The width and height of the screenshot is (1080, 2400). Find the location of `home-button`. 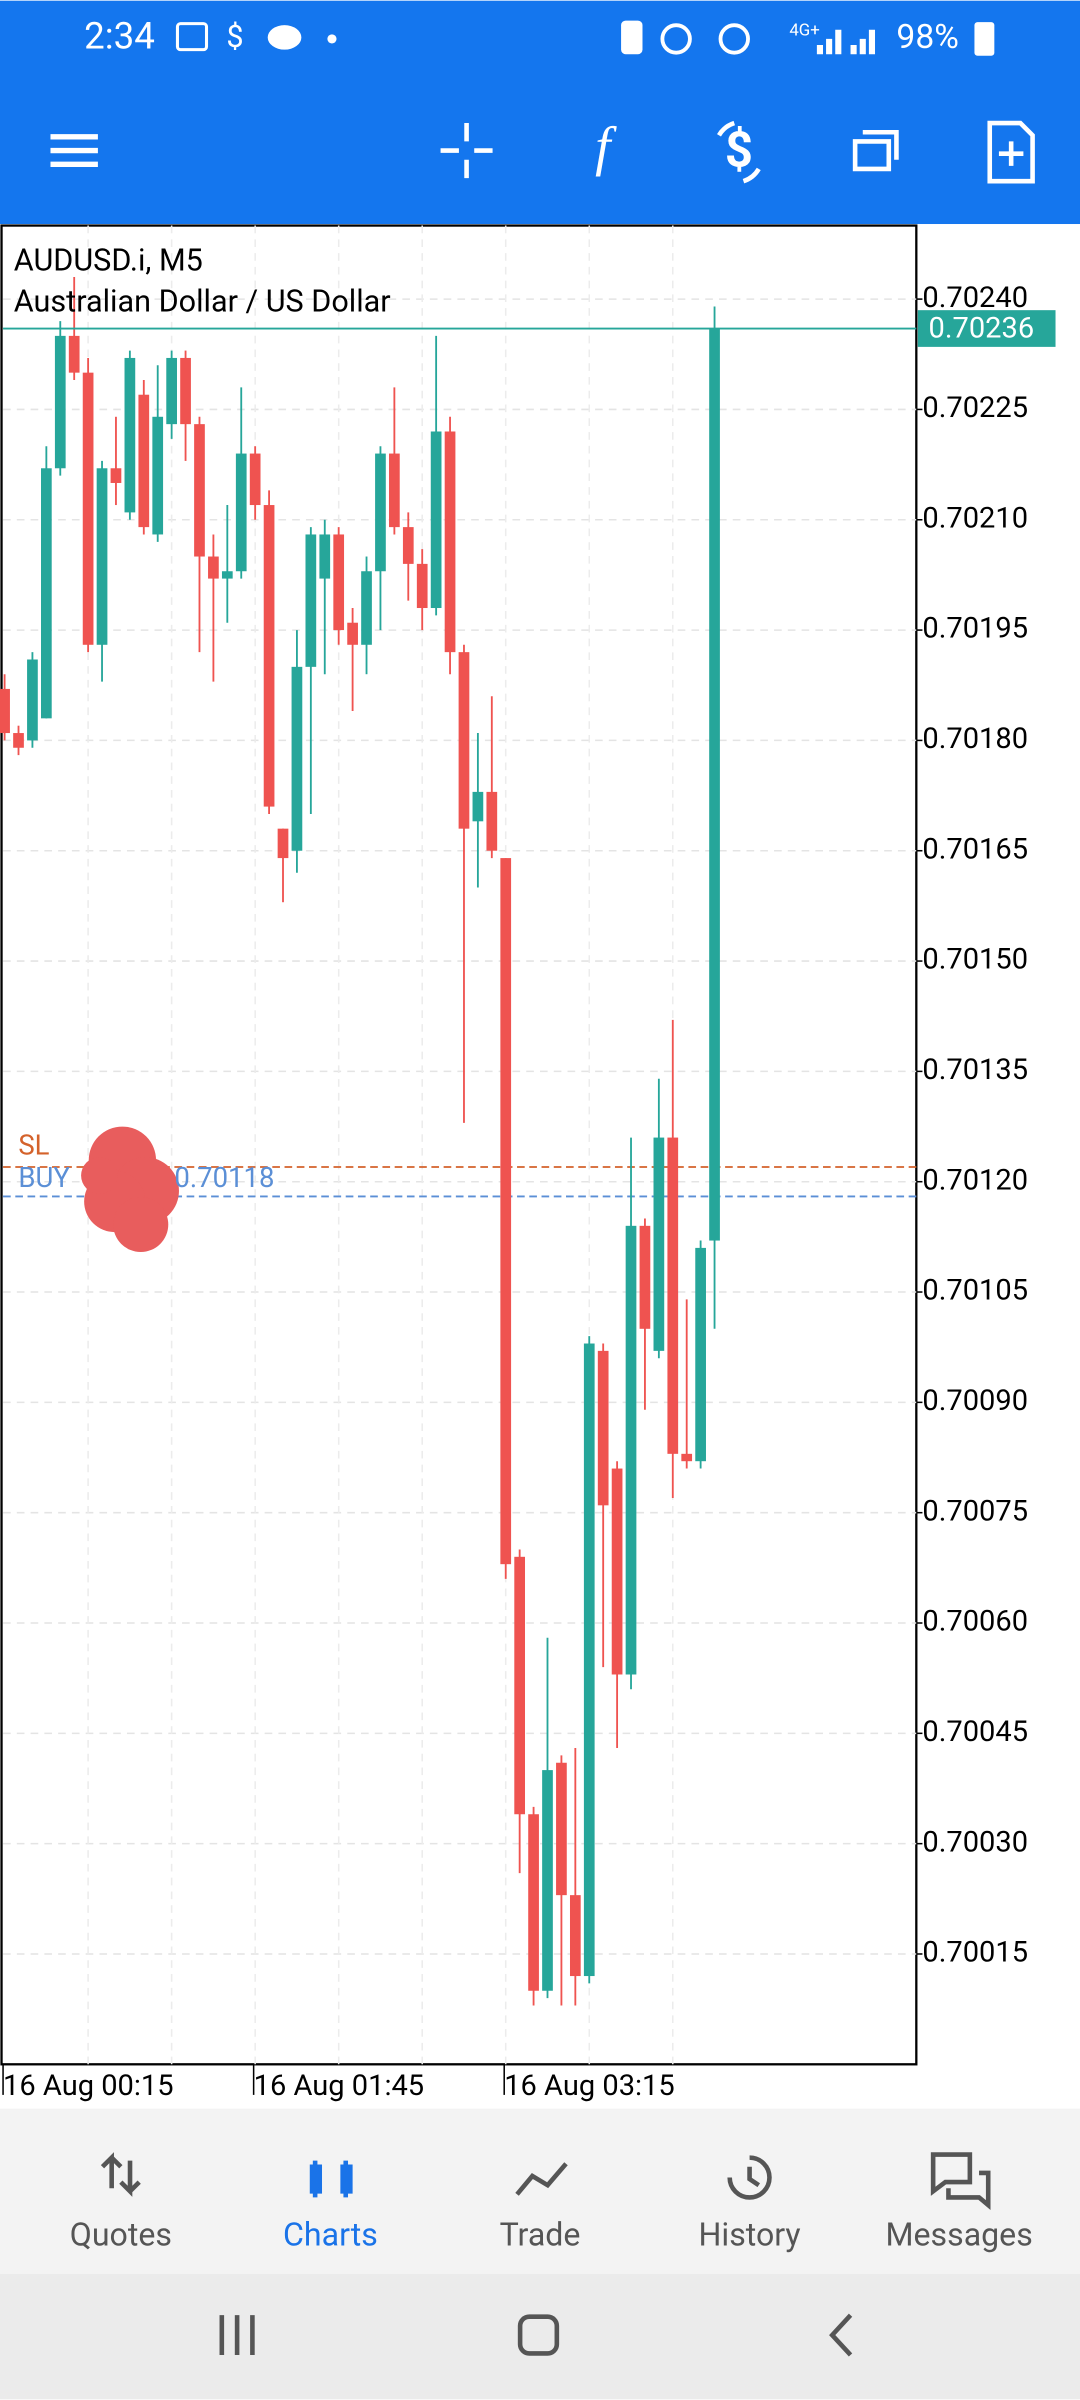

home-button is located at coordinates (538, 2335).